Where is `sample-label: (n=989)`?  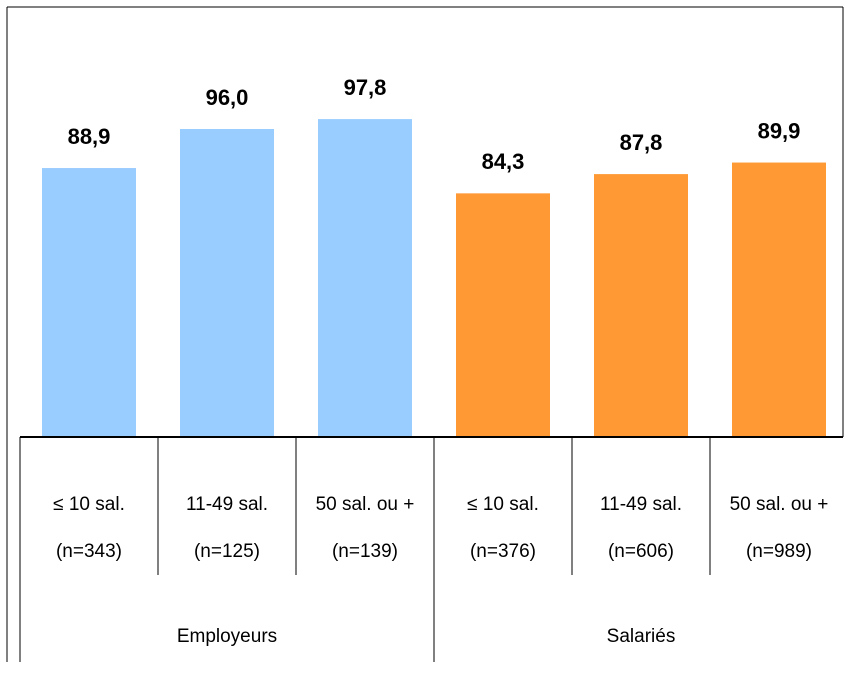 sample-label: (n=989) is located at coordinates (779, 551).